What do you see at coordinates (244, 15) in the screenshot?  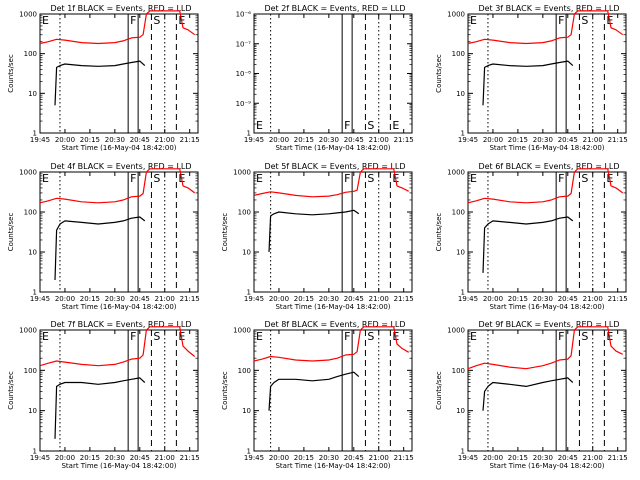 I see `y-tick-label: 10⁻⁶` at bounding box center [244, 15].